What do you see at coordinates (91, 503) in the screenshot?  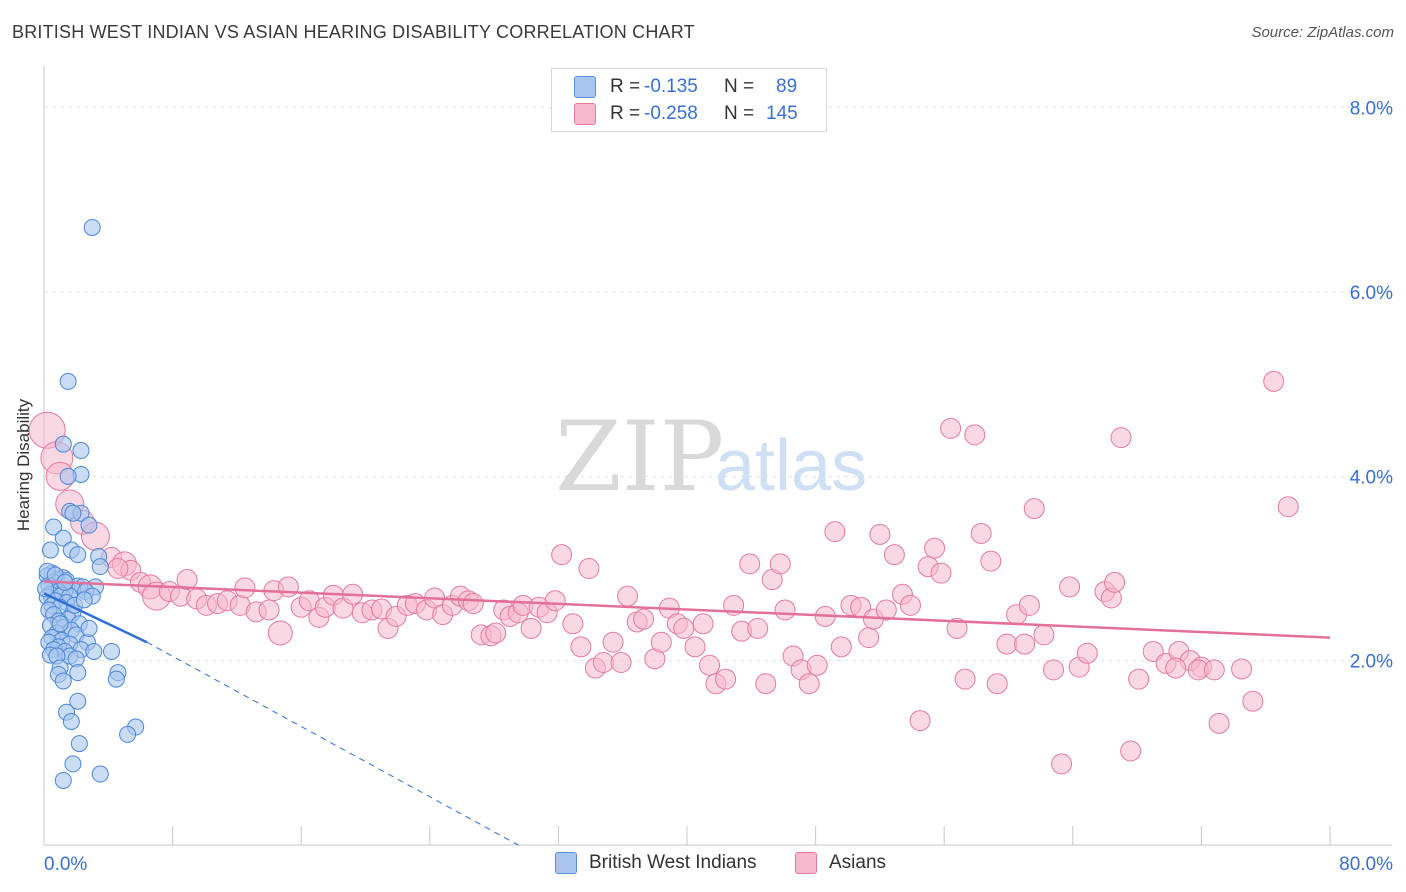 I see `british-west-indians-points` at bounding box center [91, 503].